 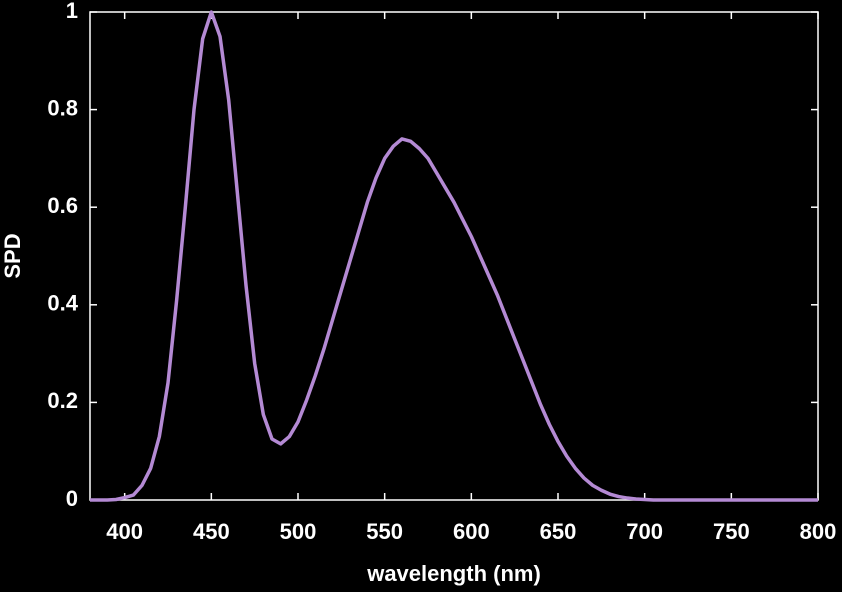 What do you see at coordinates (62, 303) in the screenshot?
I see `y-tick-label: 0.4` at bounding box center [62, 303].